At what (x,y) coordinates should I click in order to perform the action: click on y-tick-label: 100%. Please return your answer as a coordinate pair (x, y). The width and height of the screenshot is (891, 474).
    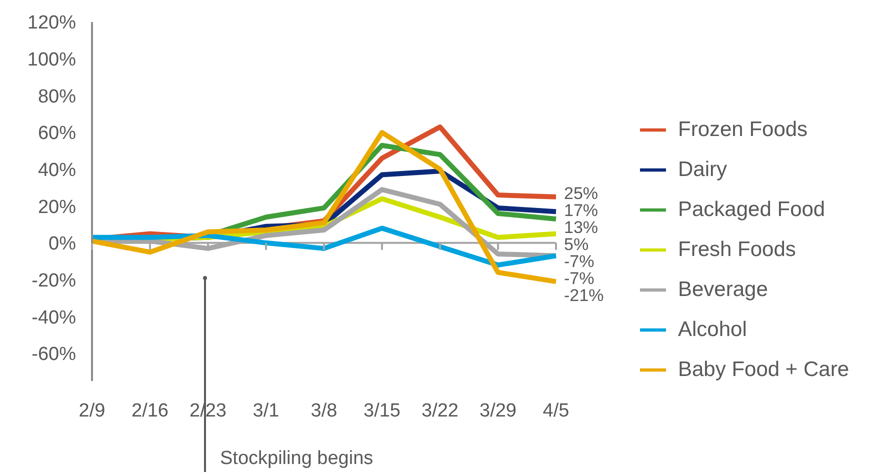
    Looking at the image, I should click on (51, 60).